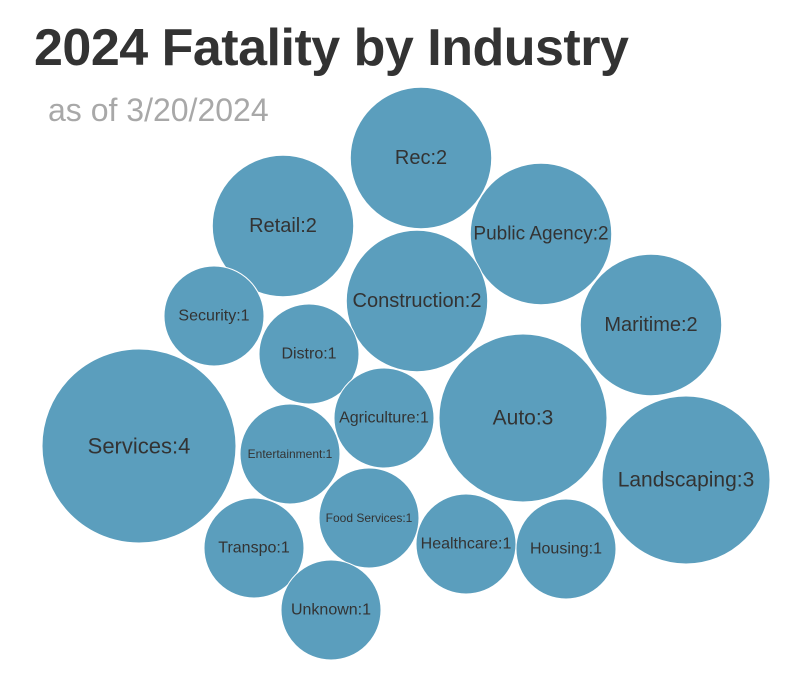 The image size is (800, 676). Describe the element at coordinates (158, 110) in the screenshot. I see `chart-subtitle: as of 3/20/2024` at that location.